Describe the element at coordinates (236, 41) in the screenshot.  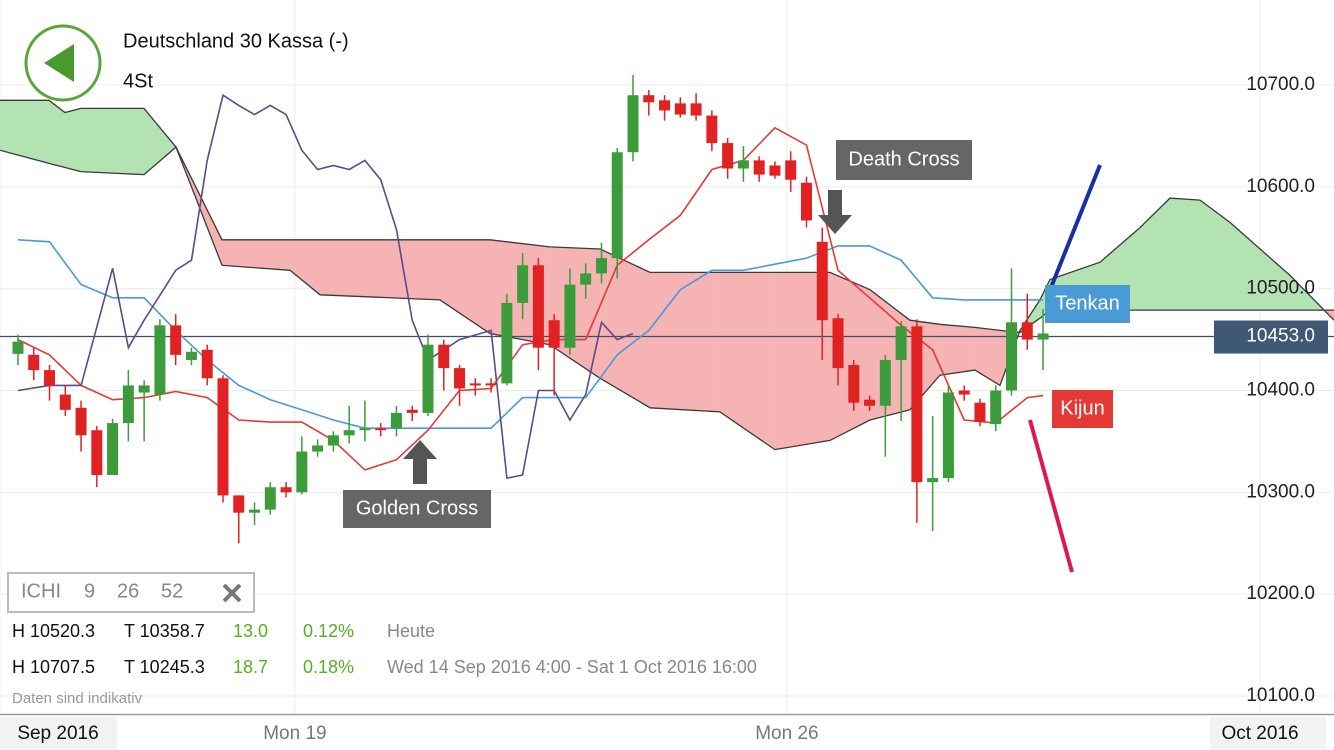
I see `instrument-title: Deutschland 30 Kassa (-)` at that location.